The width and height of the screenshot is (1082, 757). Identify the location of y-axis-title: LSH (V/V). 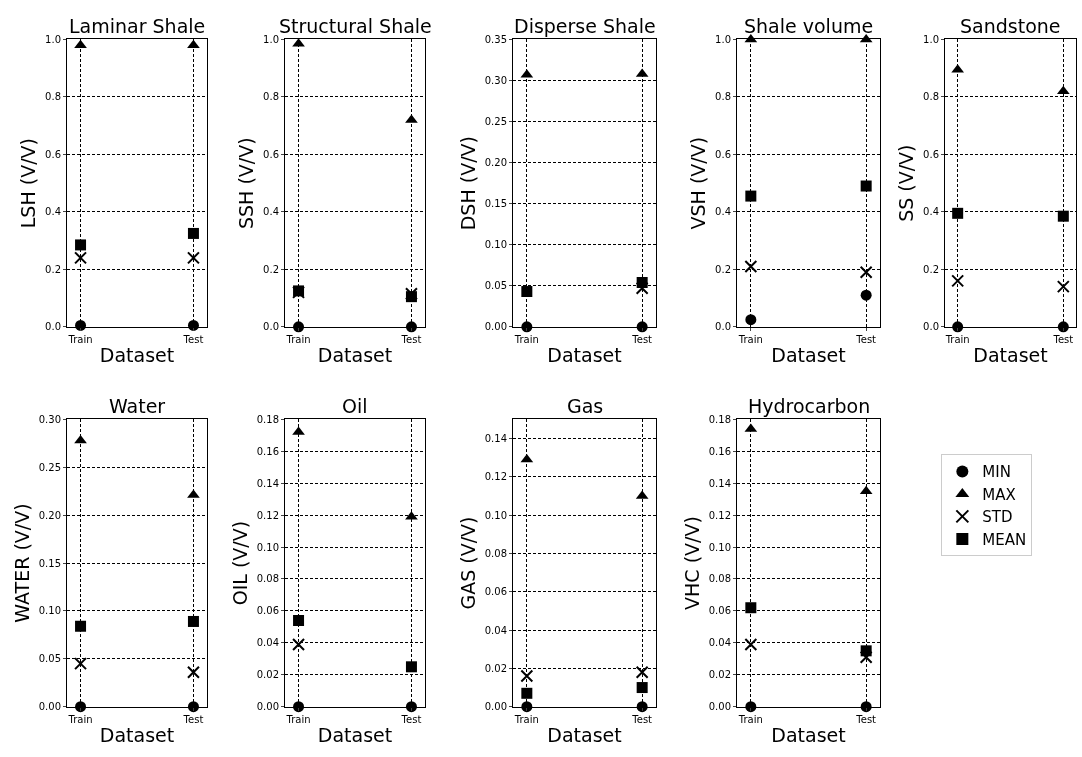
(27, 183).